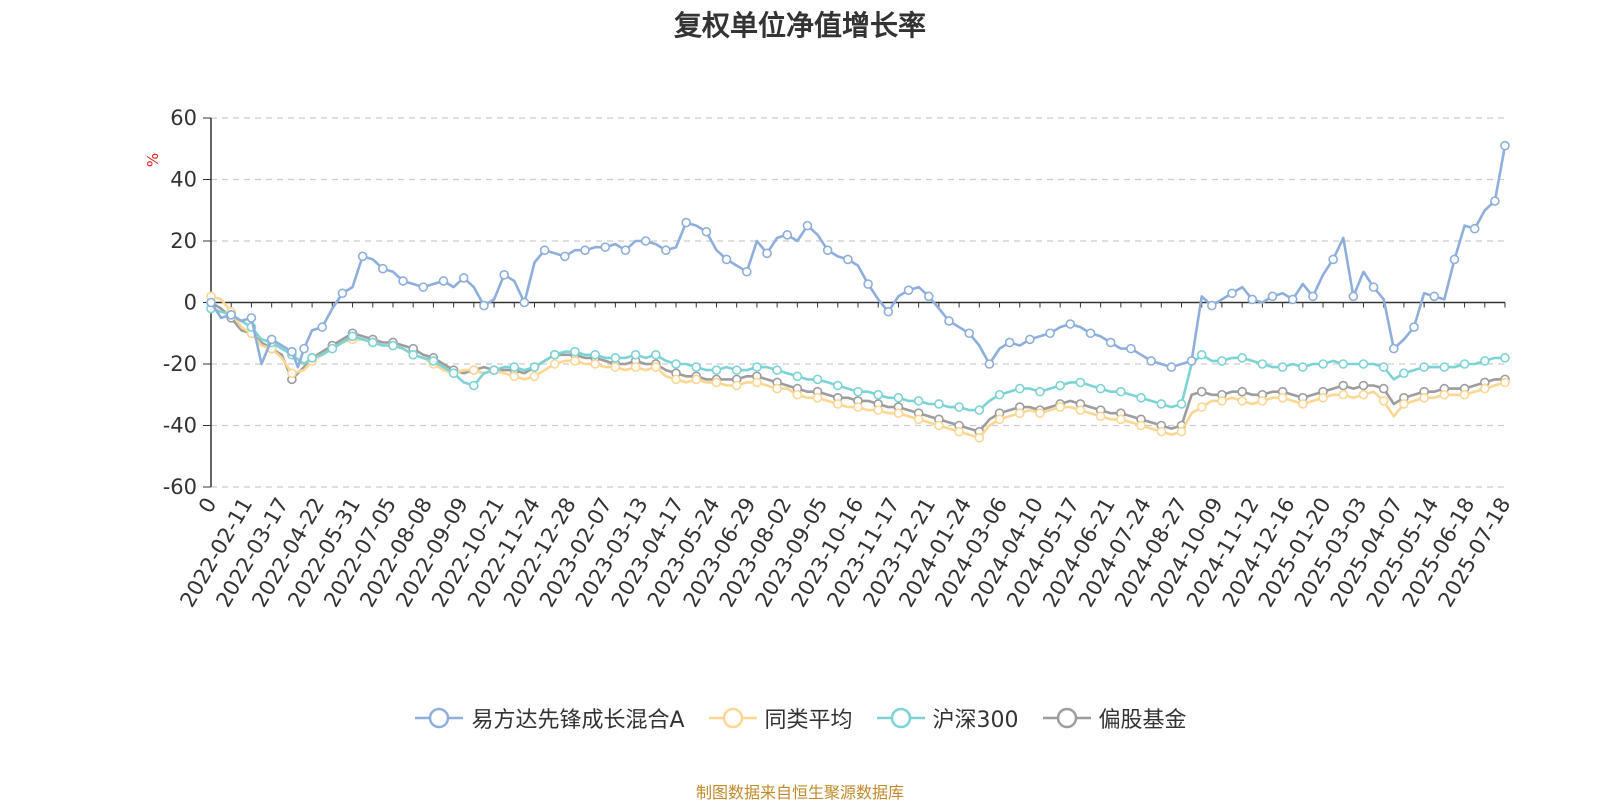 Image resolution: width=1600 pixels, height=803 pixels. I want to click on legend-item: 易方达先锋成长混合A, so click(549, 718).